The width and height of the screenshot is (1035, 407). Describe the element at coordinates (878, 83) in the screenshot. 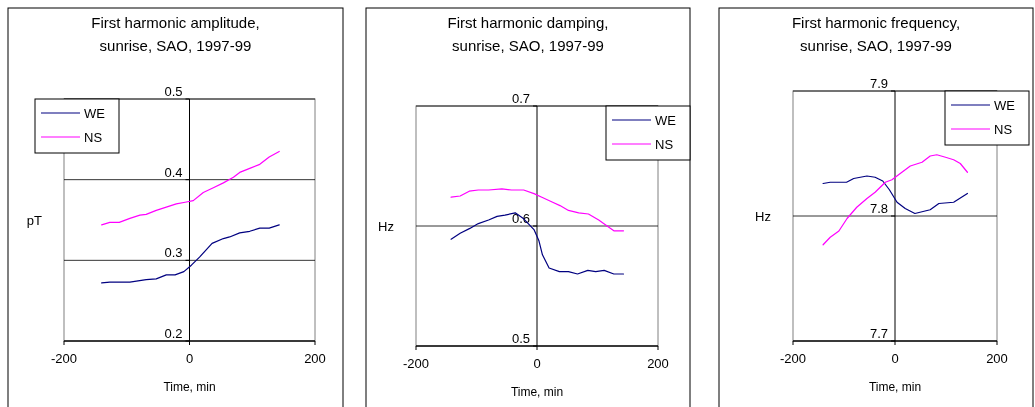

I see `y-tick-label: 7.9` at that location.